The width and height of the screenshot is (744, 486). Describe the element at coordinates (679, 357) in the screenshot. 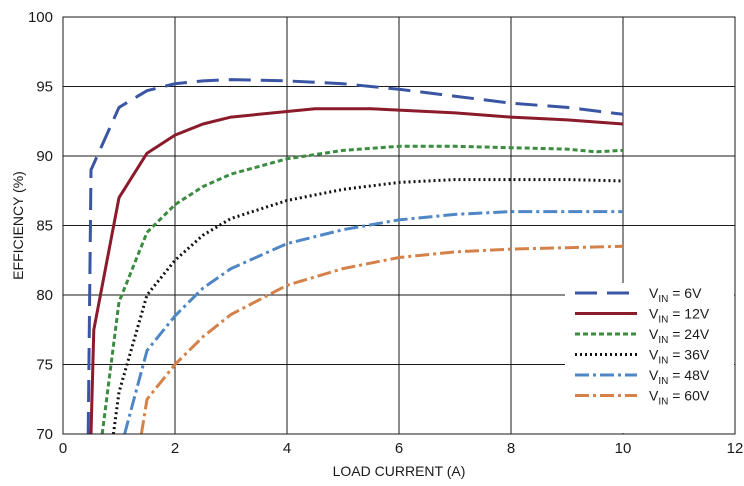

I see `legend-label-3: VIN = 36V` at that location.